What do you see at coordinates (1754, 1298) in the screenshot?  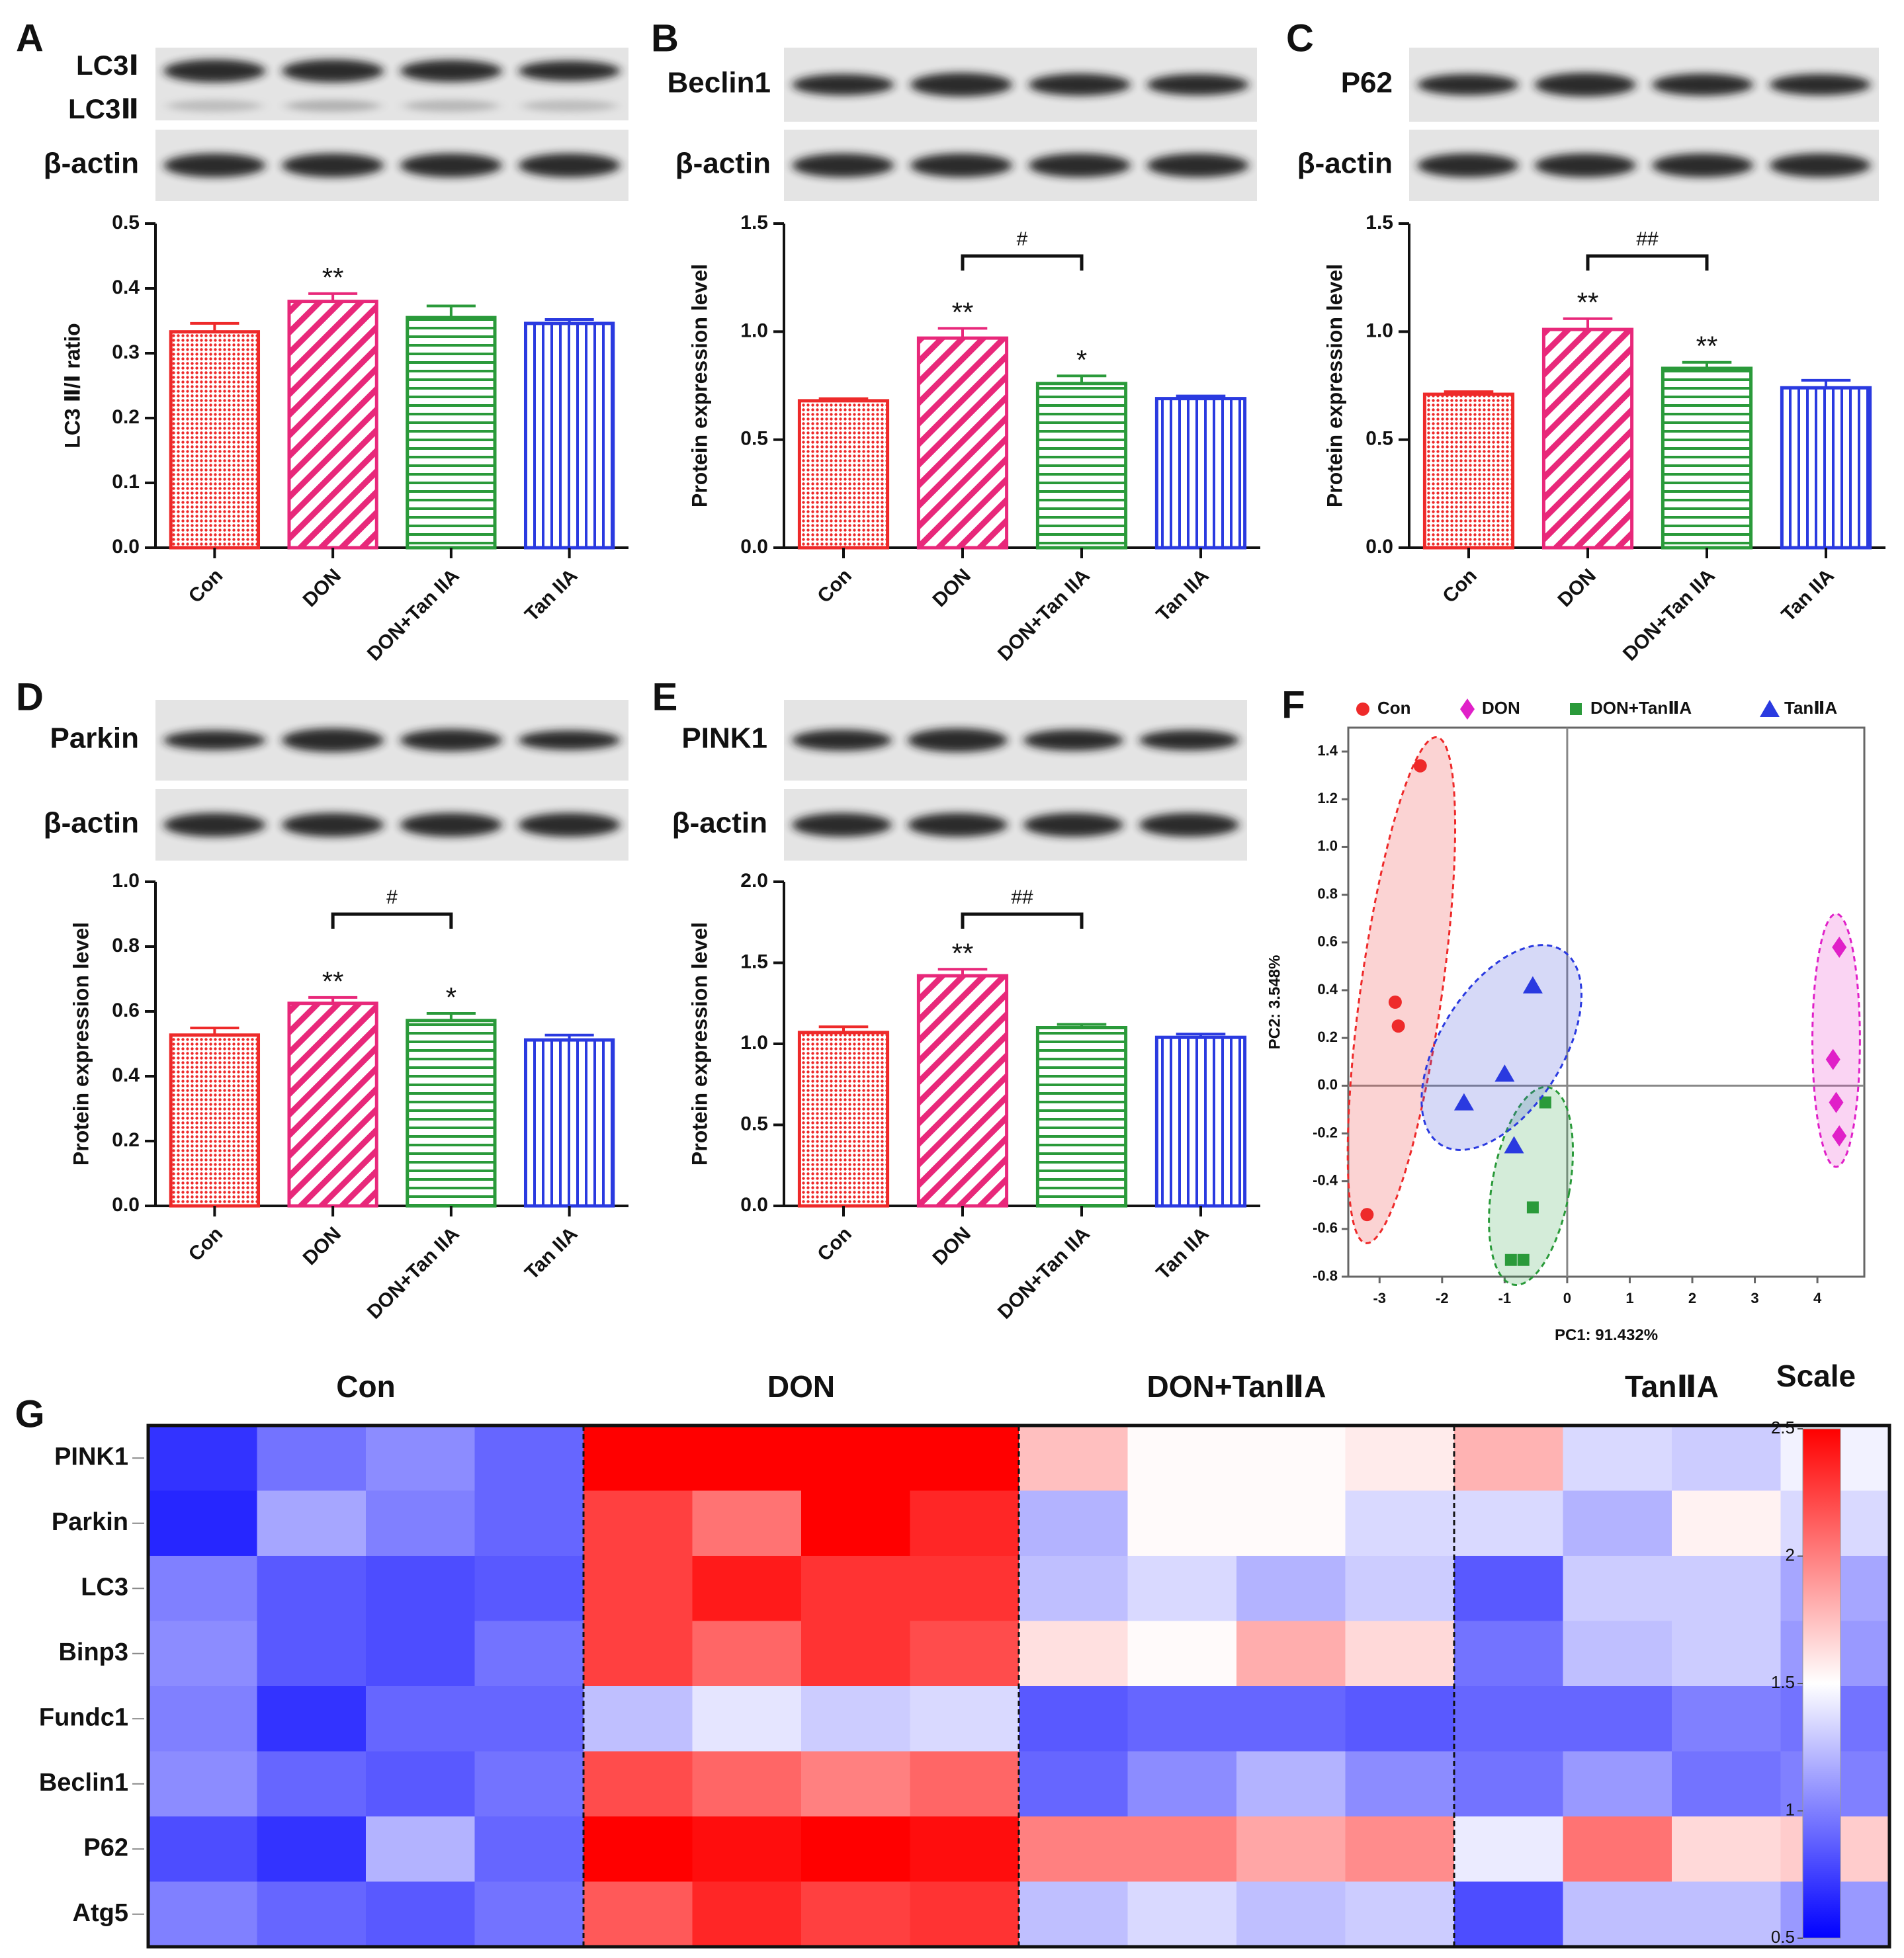 I see `x-tick-label: 3` at bounding box center [1754, 1298].